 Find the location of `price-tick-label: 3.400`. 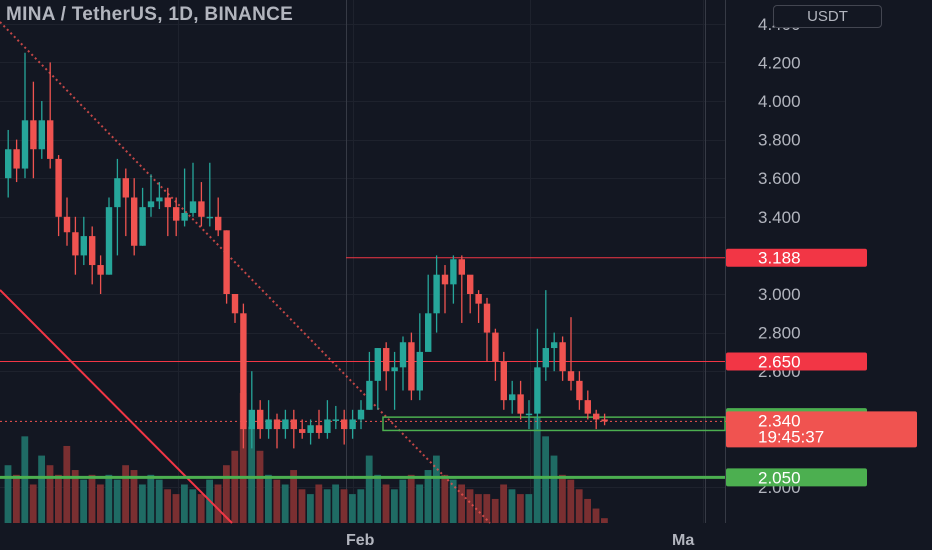

price-tick-label: 3.400 is located at coordinates (779, 217).